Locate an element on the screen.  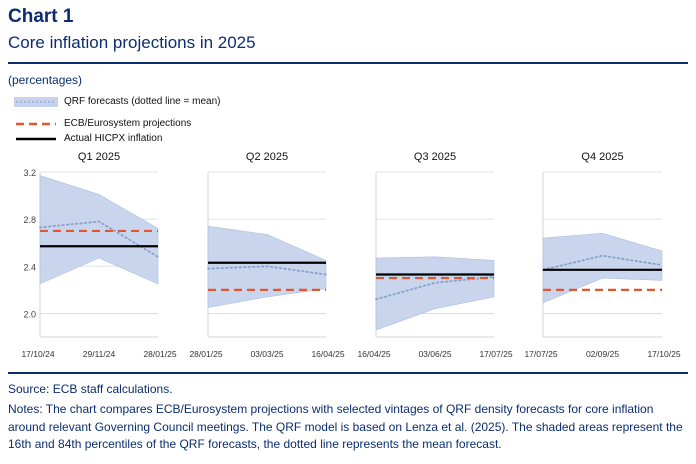
chart-label: Chart 1 is located at coordinates (41, 16).